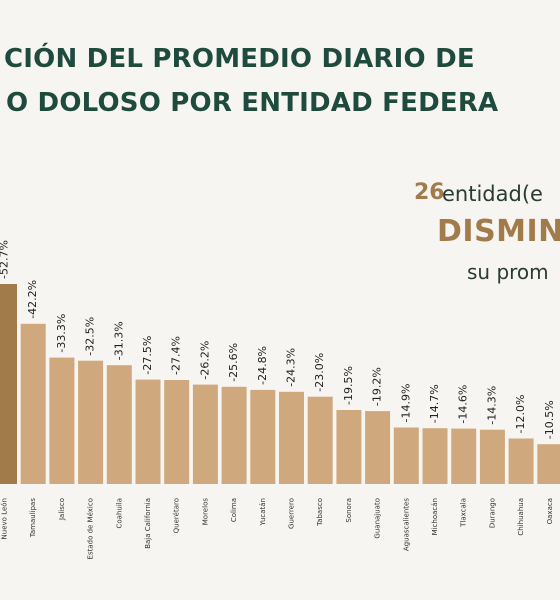 The height and width of the screenshot is (600, 560). What do you see at coordinates (406, 524) in the screenshot?
I see `category-label-aguascalientes: Aguascalientes` at bounding box center [406, 524].